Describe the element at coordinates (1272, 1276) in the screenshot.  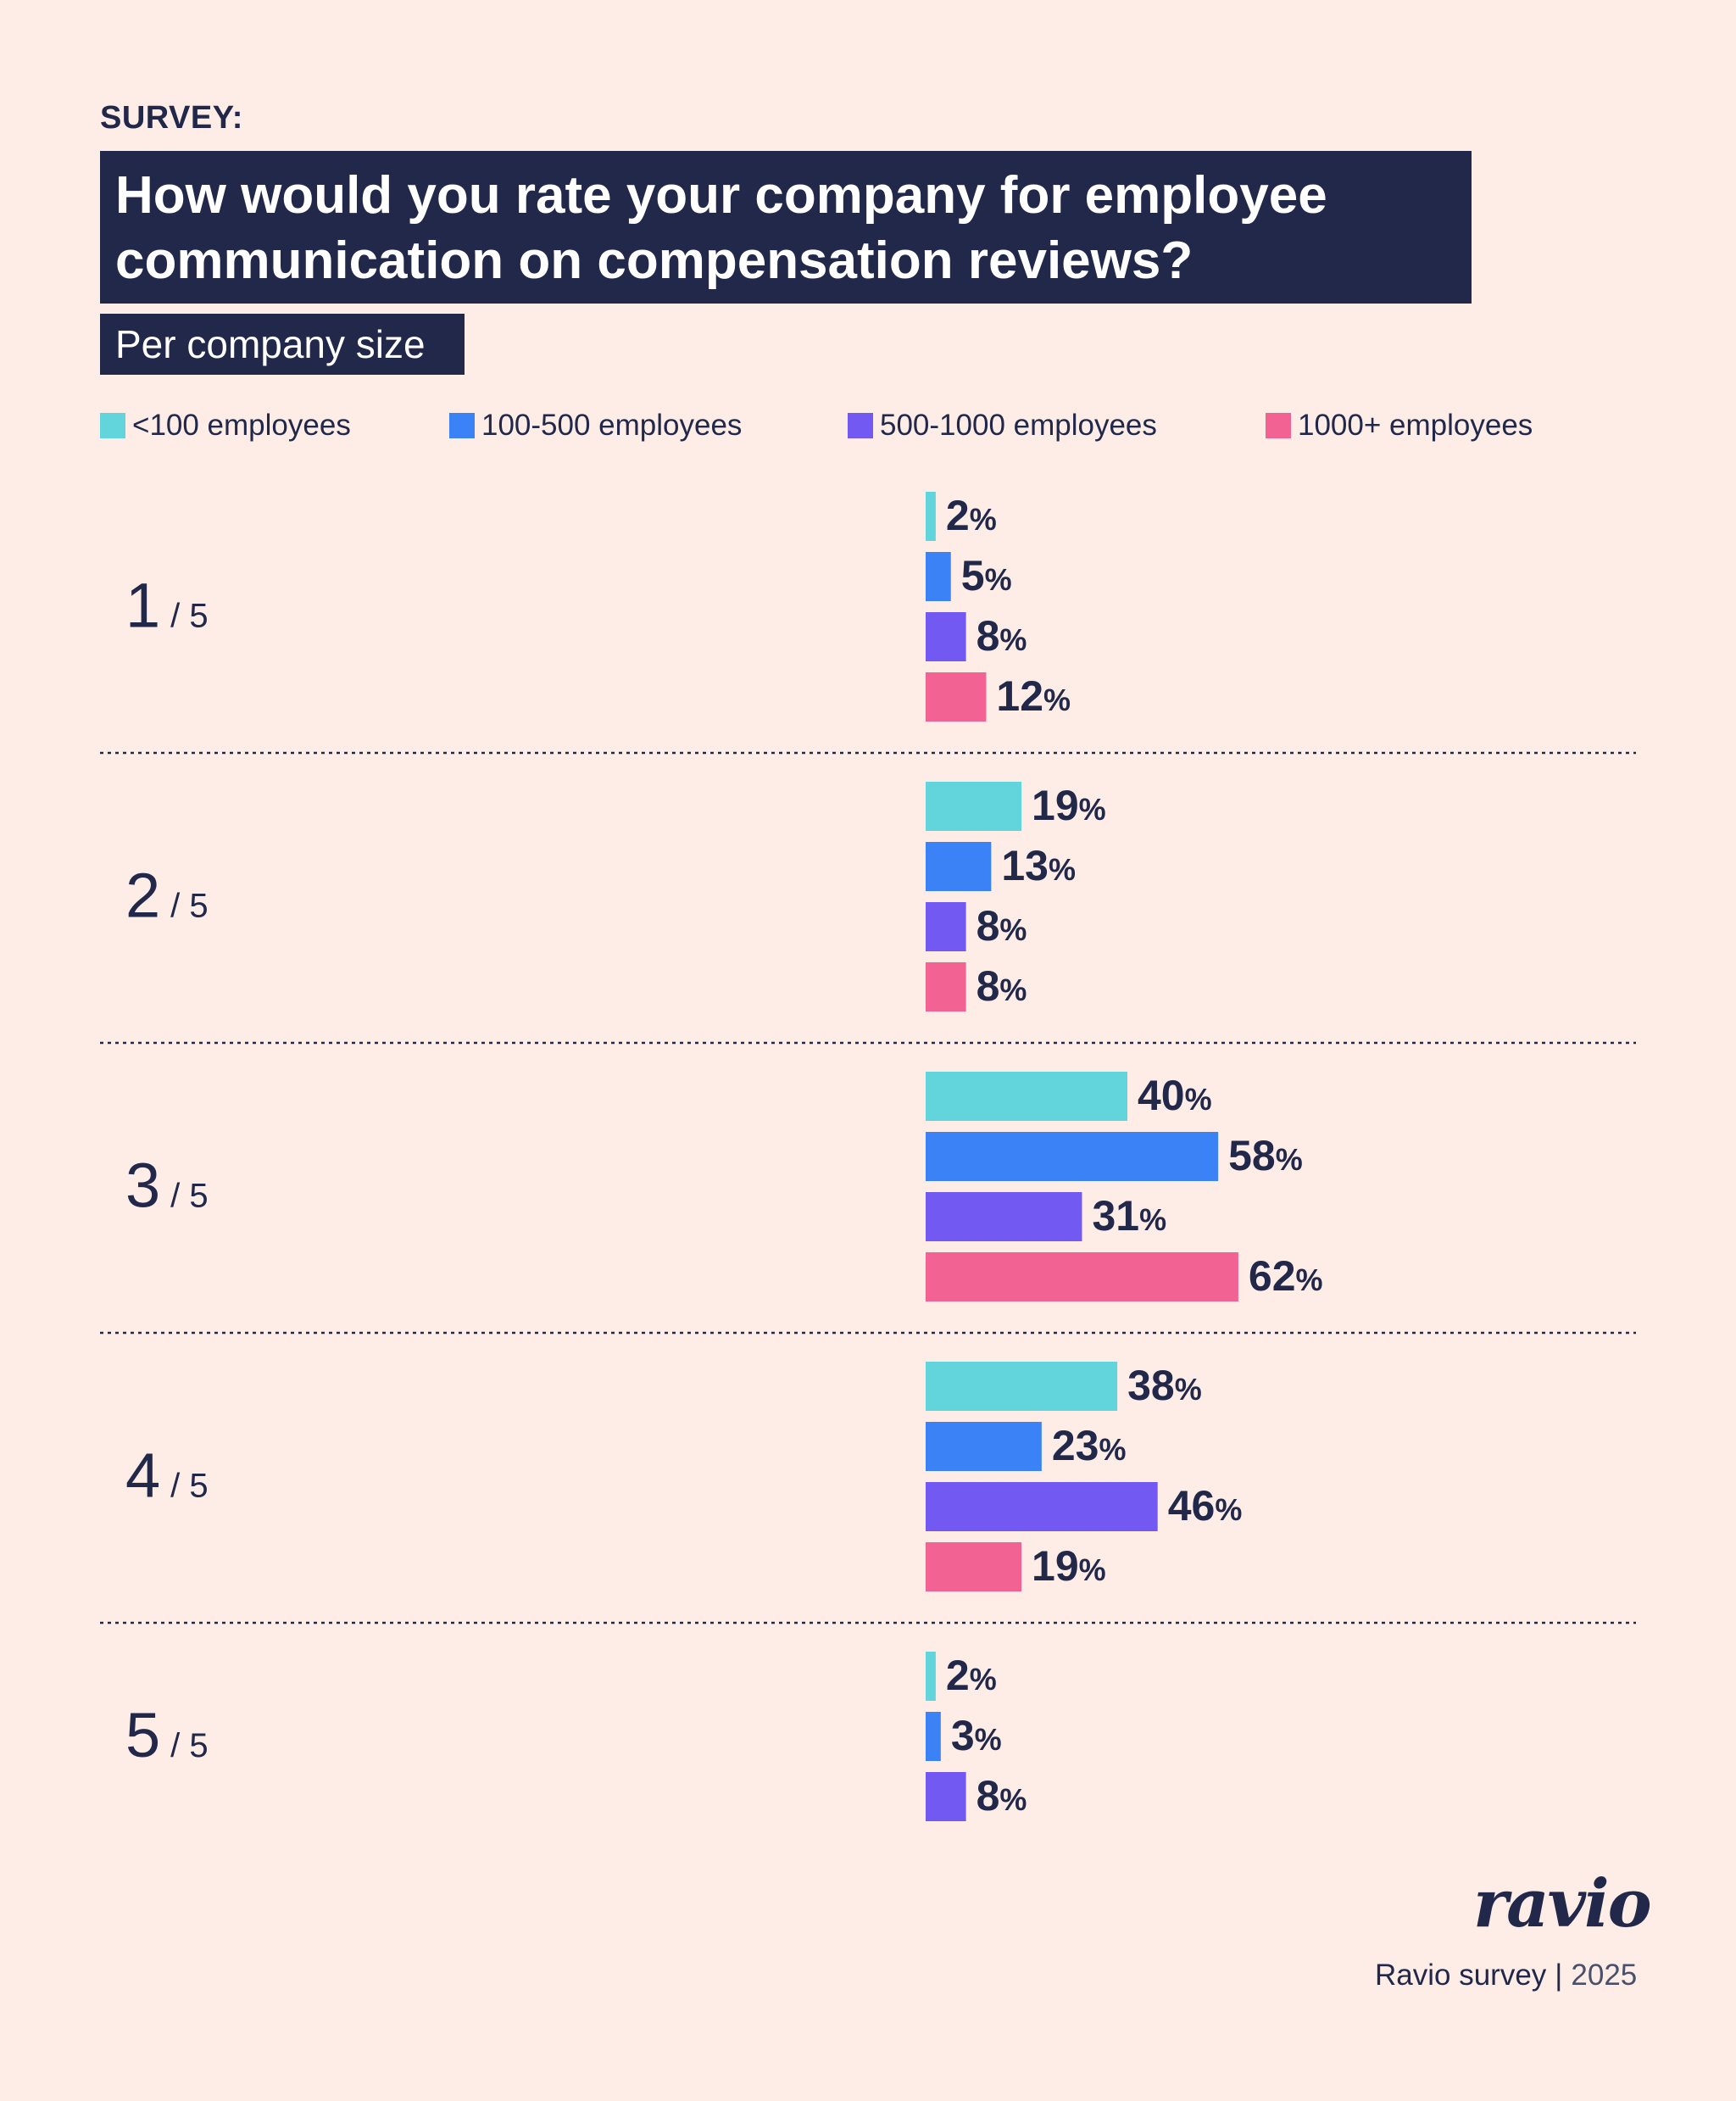
I see `bar-value-number: 62` at that location.